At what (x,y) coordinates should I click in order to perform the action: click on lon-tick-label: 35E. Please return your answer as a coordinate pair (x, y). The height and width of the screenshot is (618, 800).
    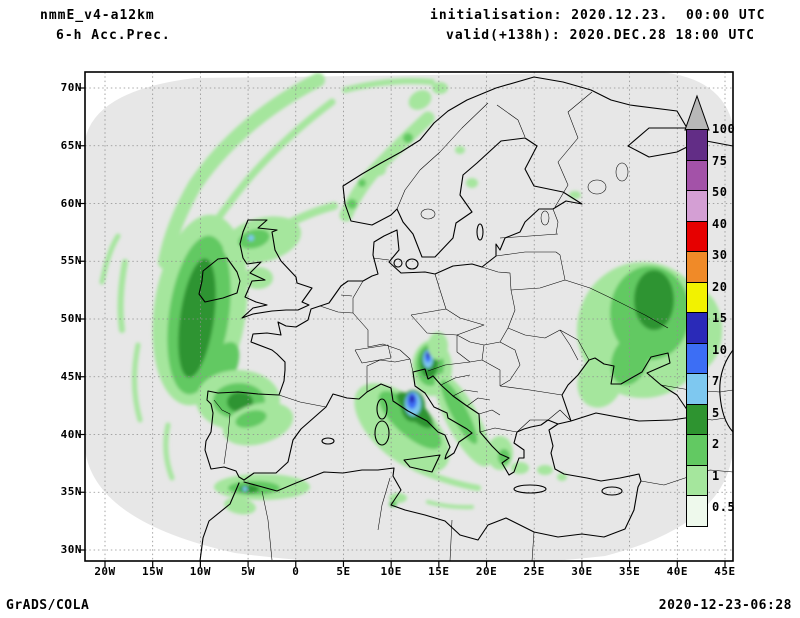
    Looking at the image, I should click on (629, 571).